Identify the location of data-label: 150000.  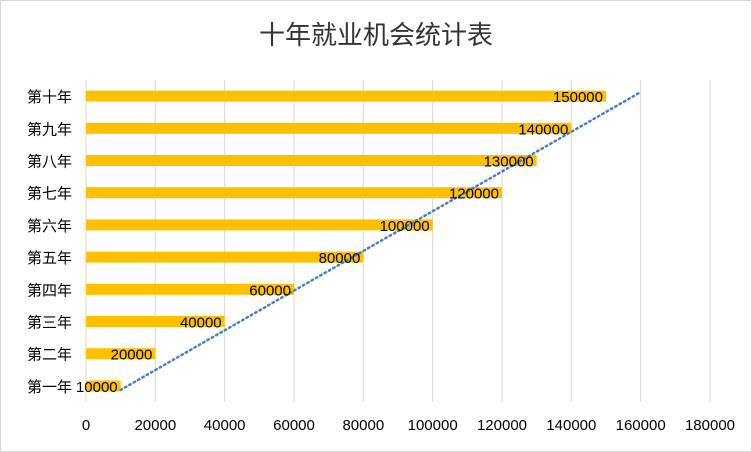
(578, 97).